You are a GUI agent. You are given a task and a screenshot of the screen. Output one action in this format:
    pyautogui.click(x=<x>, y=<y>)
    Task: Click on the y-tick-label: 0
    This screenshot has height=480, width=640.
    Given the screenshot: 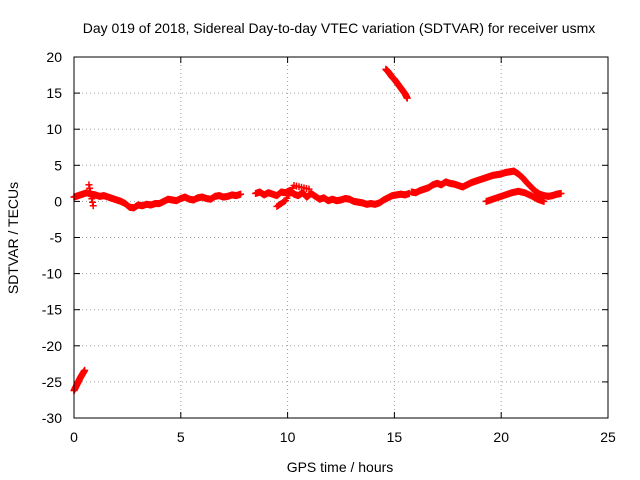 What is the action you would take?
    pyautogui.click(x=58, y=201)
    